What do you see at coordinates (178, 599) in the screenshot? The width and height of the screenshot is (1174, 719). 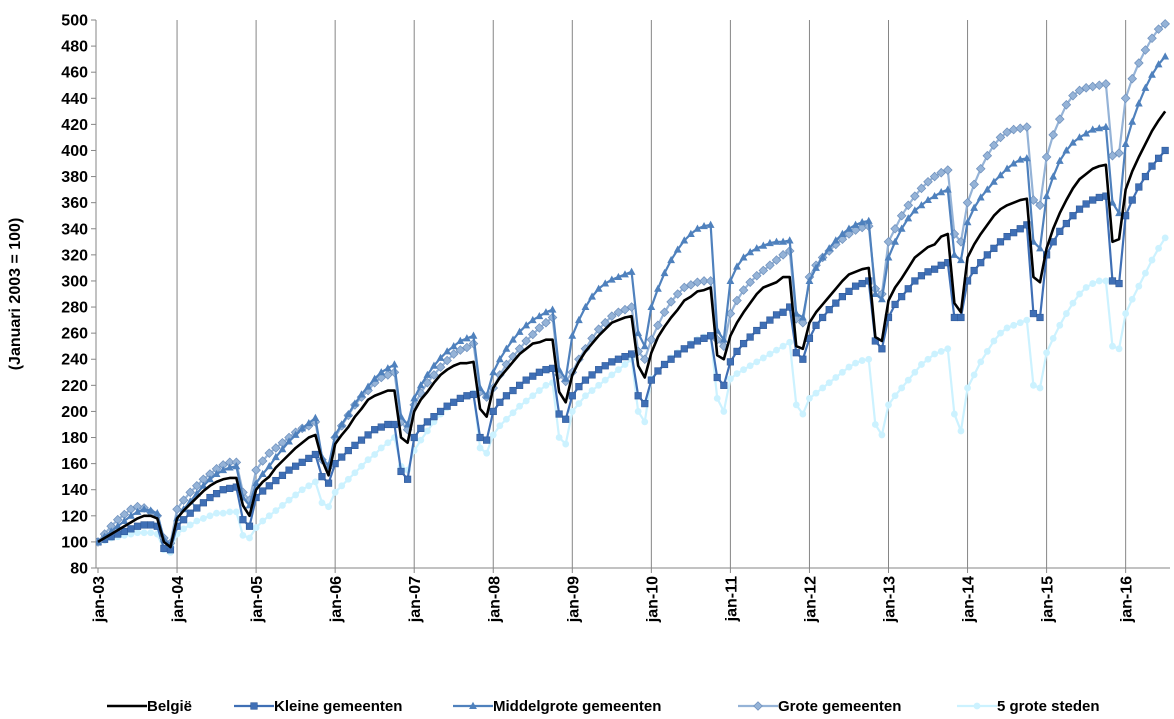 I see `x-tick-label: jan-04` at bounding box center [178, 599].